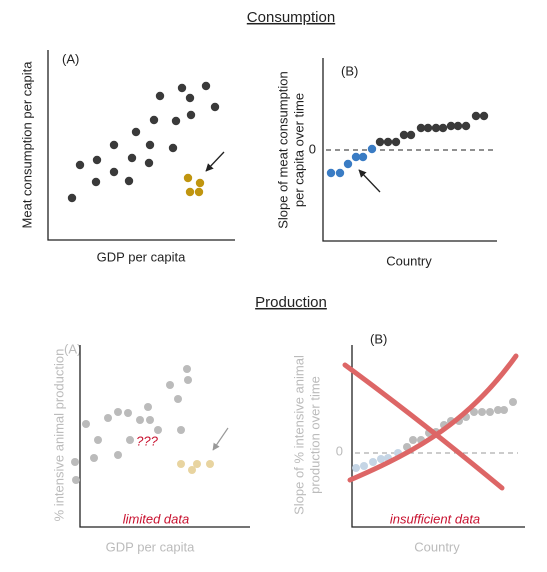 This screenshot has width=547, height=572. Describe the element at coordinates (26, 145) in the screenshot. I see `y-axis-label: Meat consumption per capita` at that location.